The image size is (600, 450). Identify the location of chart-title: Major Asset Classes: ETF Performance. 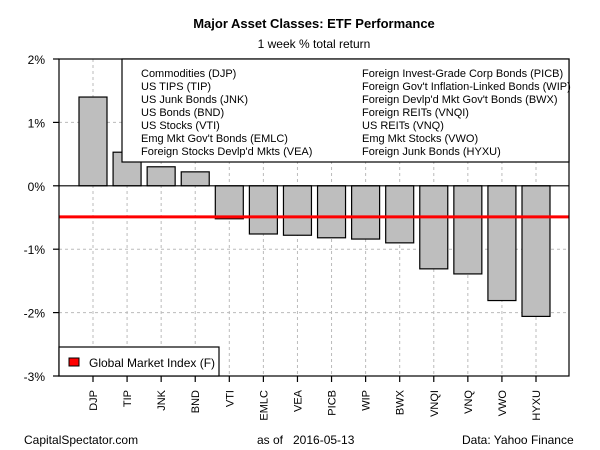
(314, 23).